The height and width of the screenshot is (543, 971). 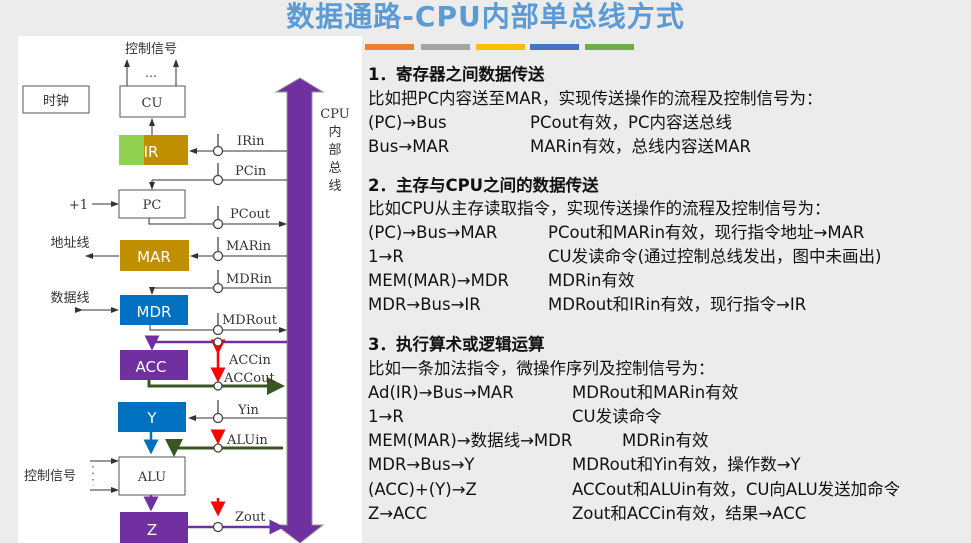 I want to click on clock-box, so click(x=56, y=99).